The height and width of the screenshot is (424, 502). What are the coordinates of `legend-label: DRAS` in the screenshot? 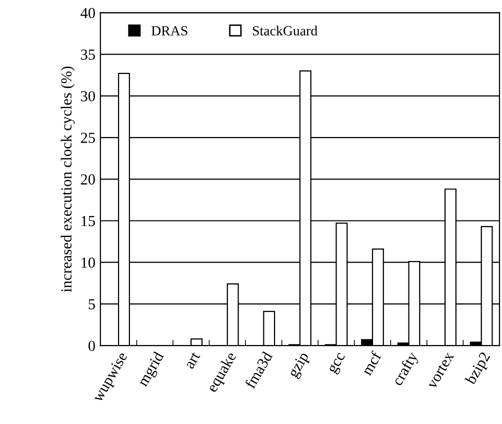 It's located at (169, 31).